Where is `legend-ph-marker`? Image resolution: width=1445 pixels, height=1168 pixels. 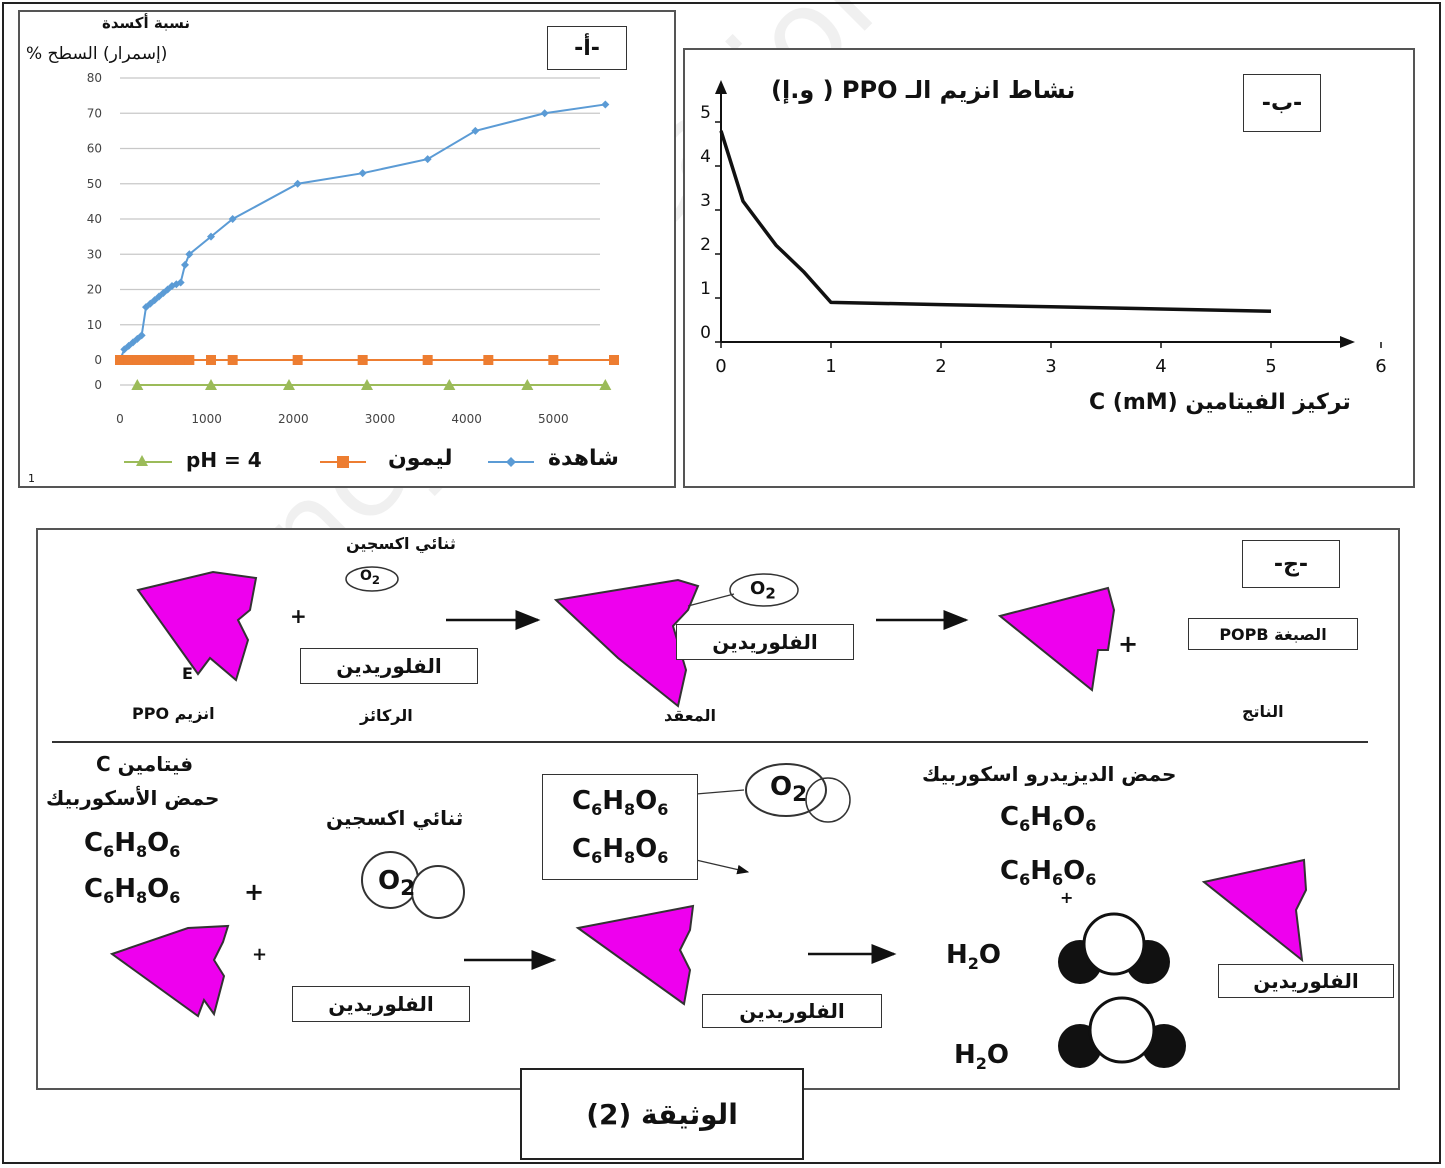
legend-ph-marker is located at coordinates (142, 460).